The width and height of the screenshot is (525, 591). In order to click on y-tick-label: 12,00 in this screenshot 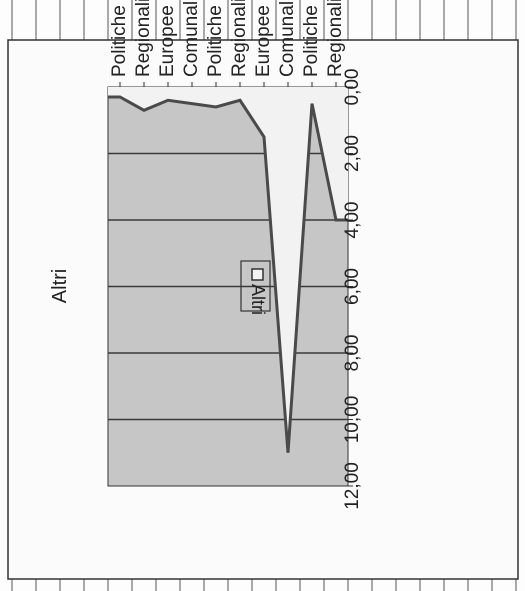, I will do `click(352, 486)`.